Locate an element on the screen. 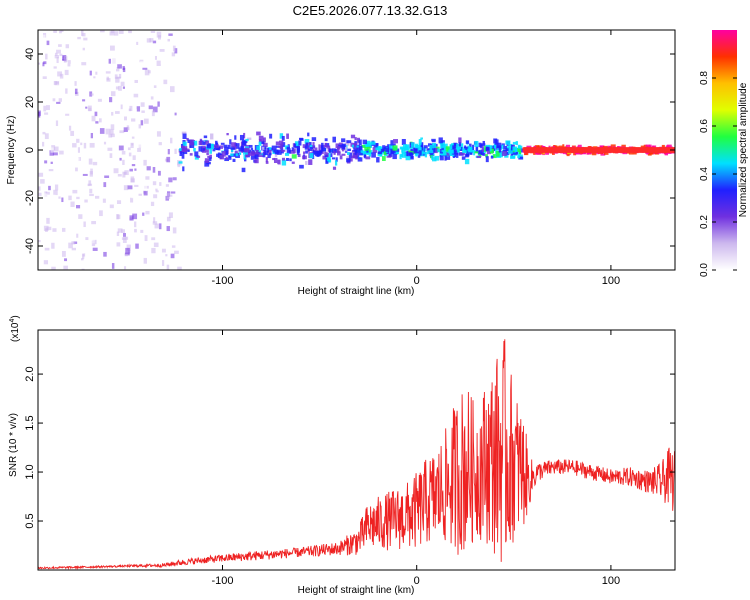  colorbar-label: Normalized spectral amplitude is located at coordinates (743, 149).